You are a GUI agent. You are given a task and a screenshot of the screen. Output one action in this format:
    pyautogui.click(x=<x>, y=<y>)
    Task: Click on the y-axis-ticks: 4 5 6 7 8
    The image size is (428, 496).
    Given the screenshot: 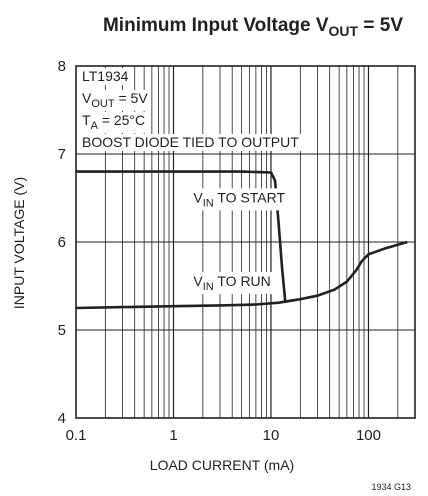 What is the action you would take?
    pyautogui.click(x=62, y=242)
    